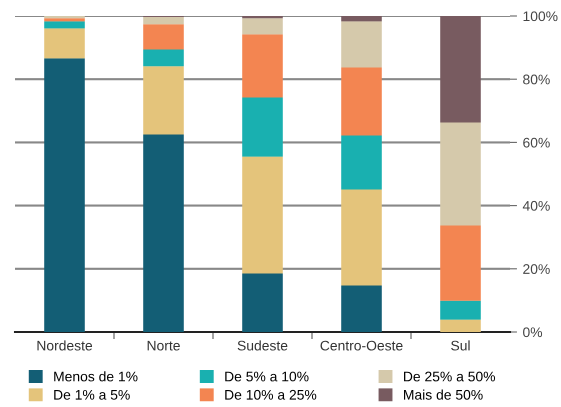 This screenshot has width=561, height=407. What do you see at coordinates (536, 79) in the screenshot?
I see `y-tick-label: 80%` at bounding box center [536, 79].